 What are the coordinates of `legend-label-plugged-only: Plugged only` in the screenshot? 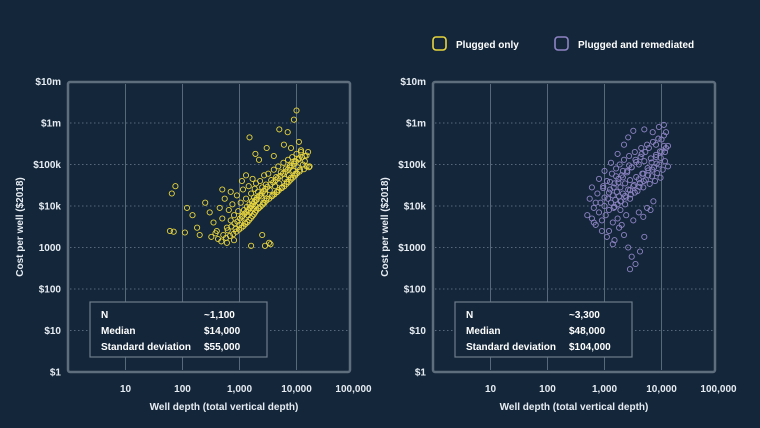 It's located at (487, 45).